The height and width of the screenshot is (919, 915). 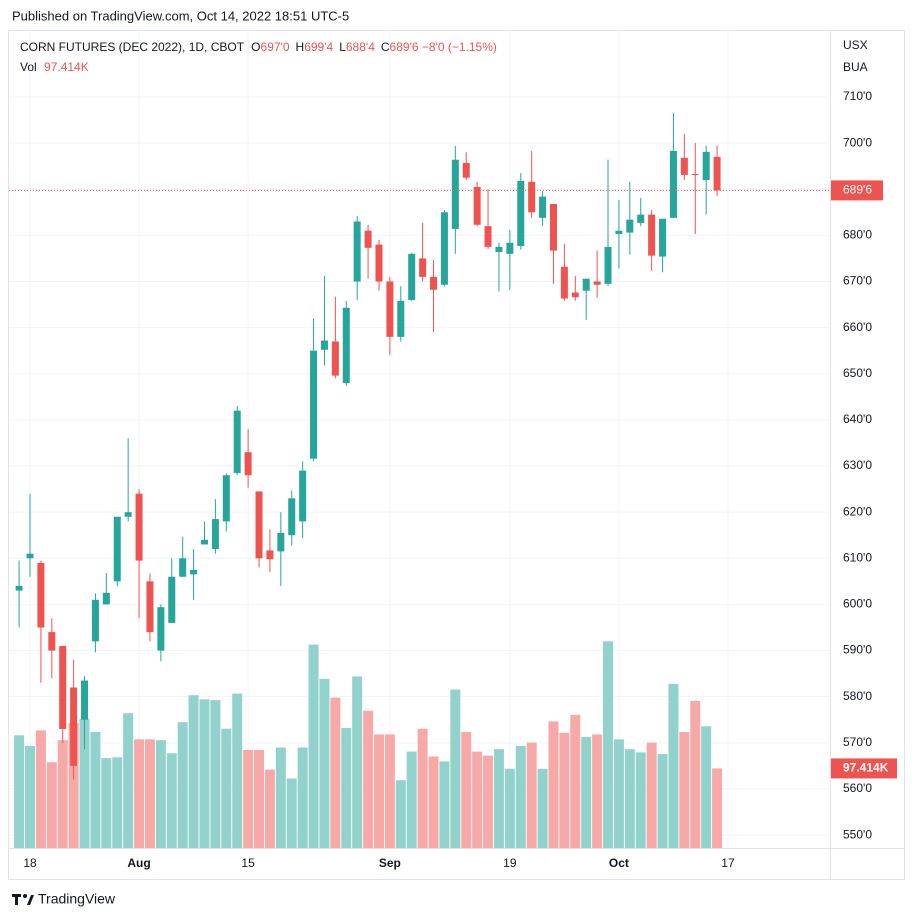 I want to click on volume-value: 97.414K, so click(x=66, y=67).